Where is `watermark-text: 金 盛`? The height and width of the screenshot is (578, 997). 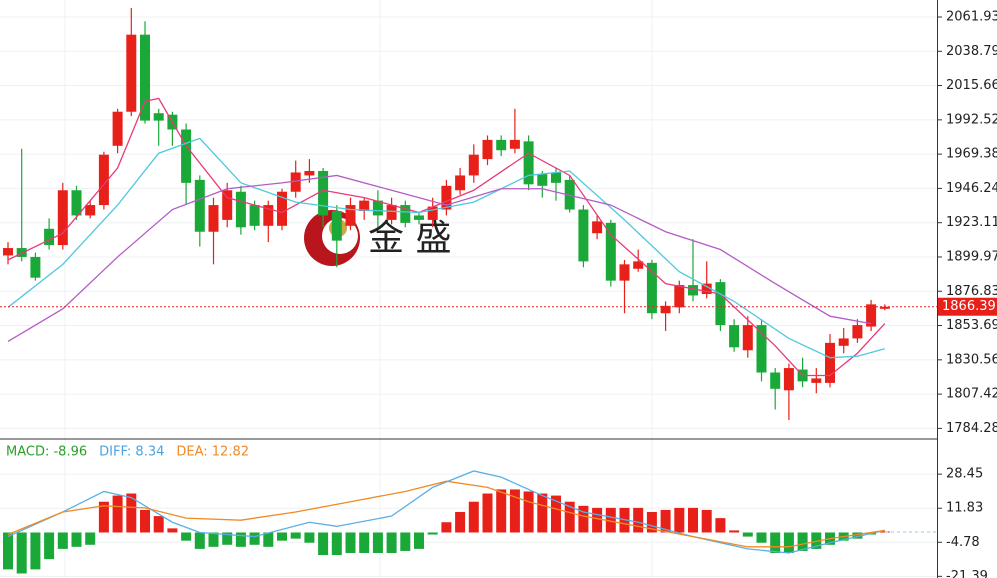
watermark-text: 金 盛 is located at coordinates (409, 238).